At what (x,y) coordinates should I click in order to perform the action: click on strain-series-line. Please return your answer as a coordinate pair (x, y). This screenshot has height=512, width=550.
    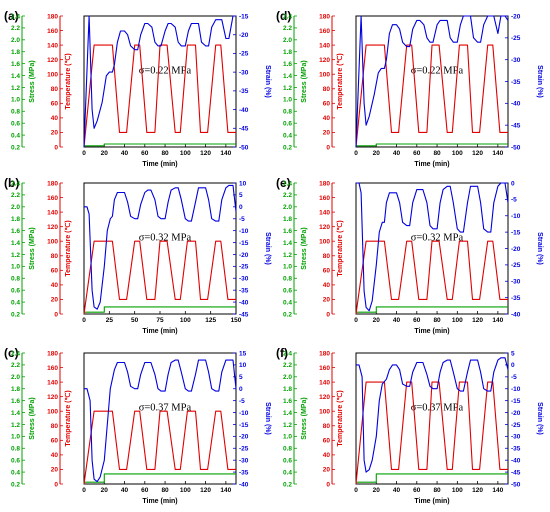
    Looking at the image, I should click on (160, 247).